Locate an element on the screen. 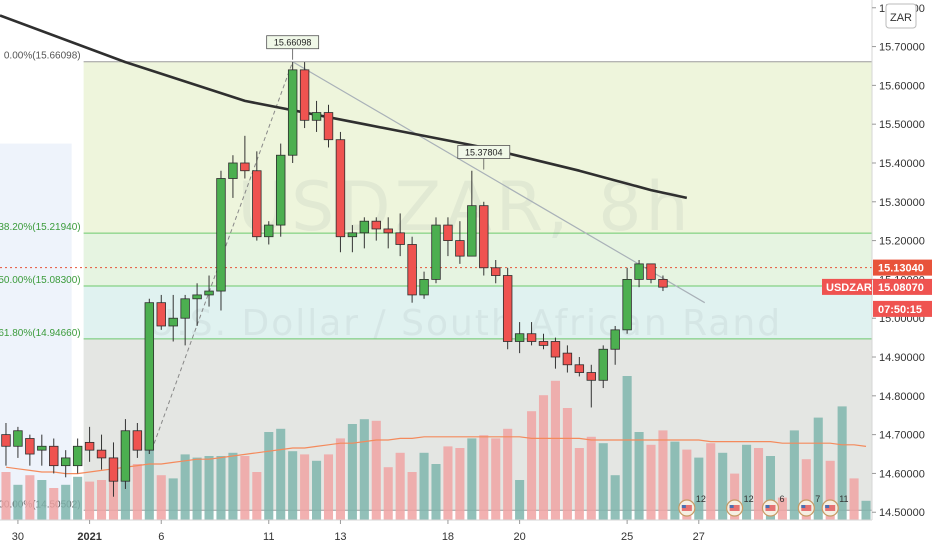 The image size is (932, 550). event-flag-icon: 7 is located at coordinates (808, 505).